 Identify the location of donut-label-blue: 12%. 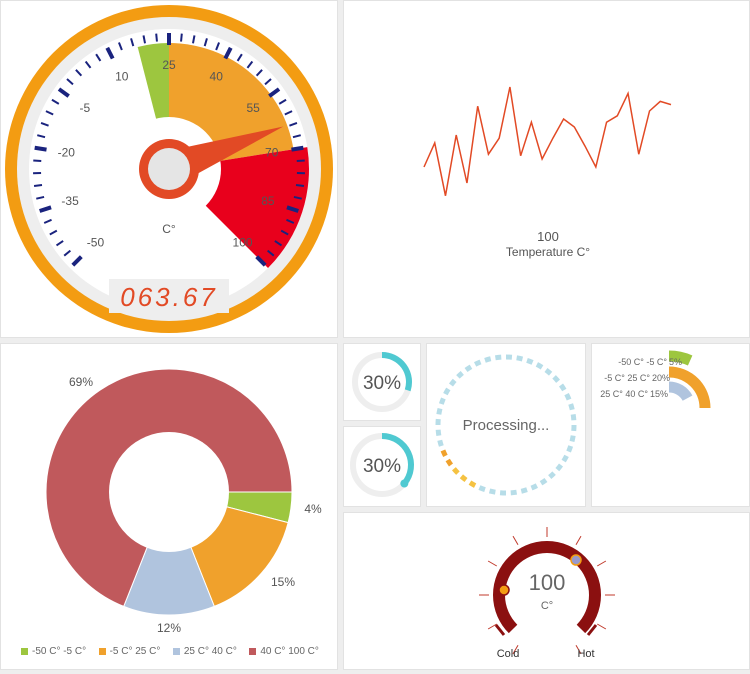
(169, 627).